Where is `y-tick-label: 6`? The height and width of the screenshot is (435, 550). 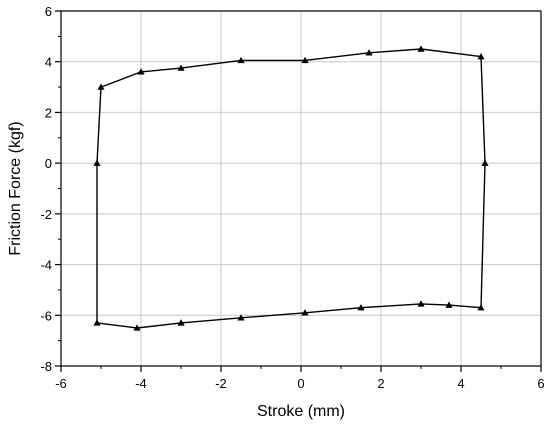 y-tick-label: 6 is located at coordinates (48, 11).